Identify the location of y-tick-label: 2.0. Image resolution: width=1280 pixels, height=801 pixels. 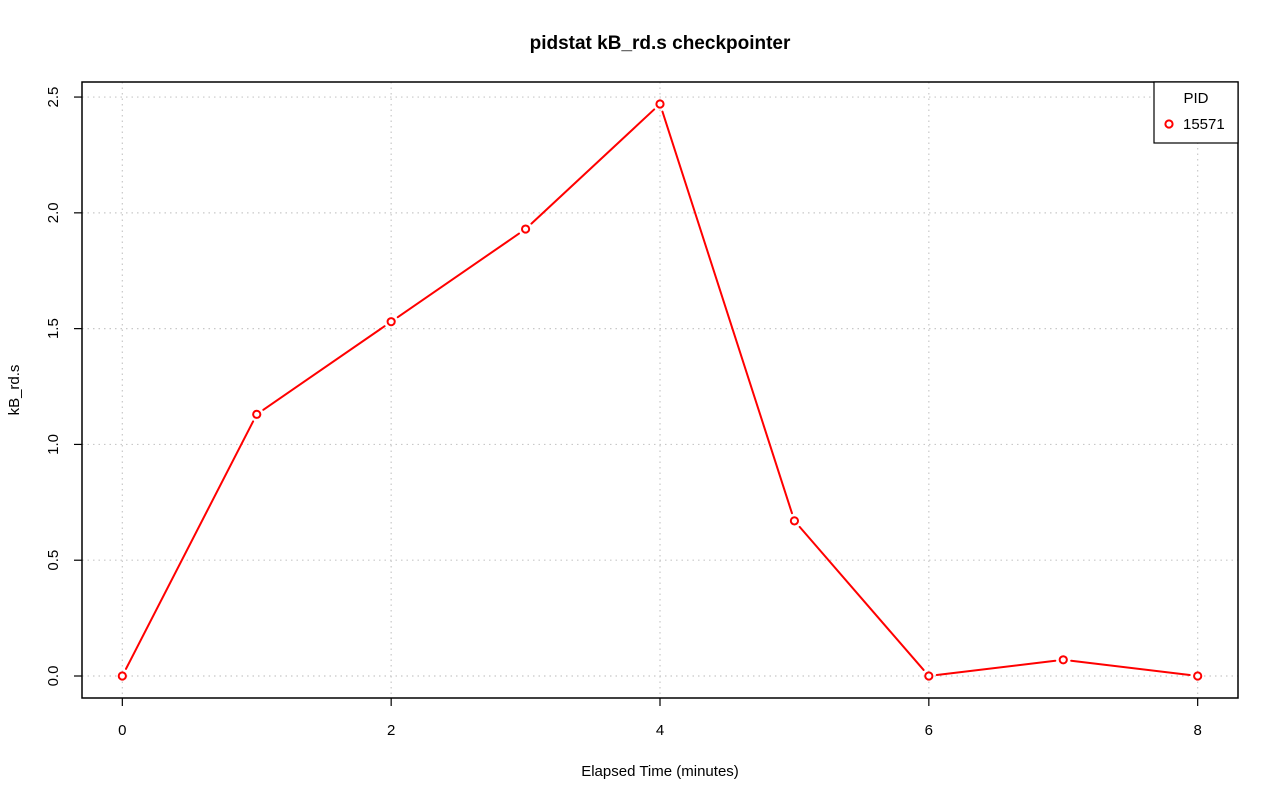
(53, 212).